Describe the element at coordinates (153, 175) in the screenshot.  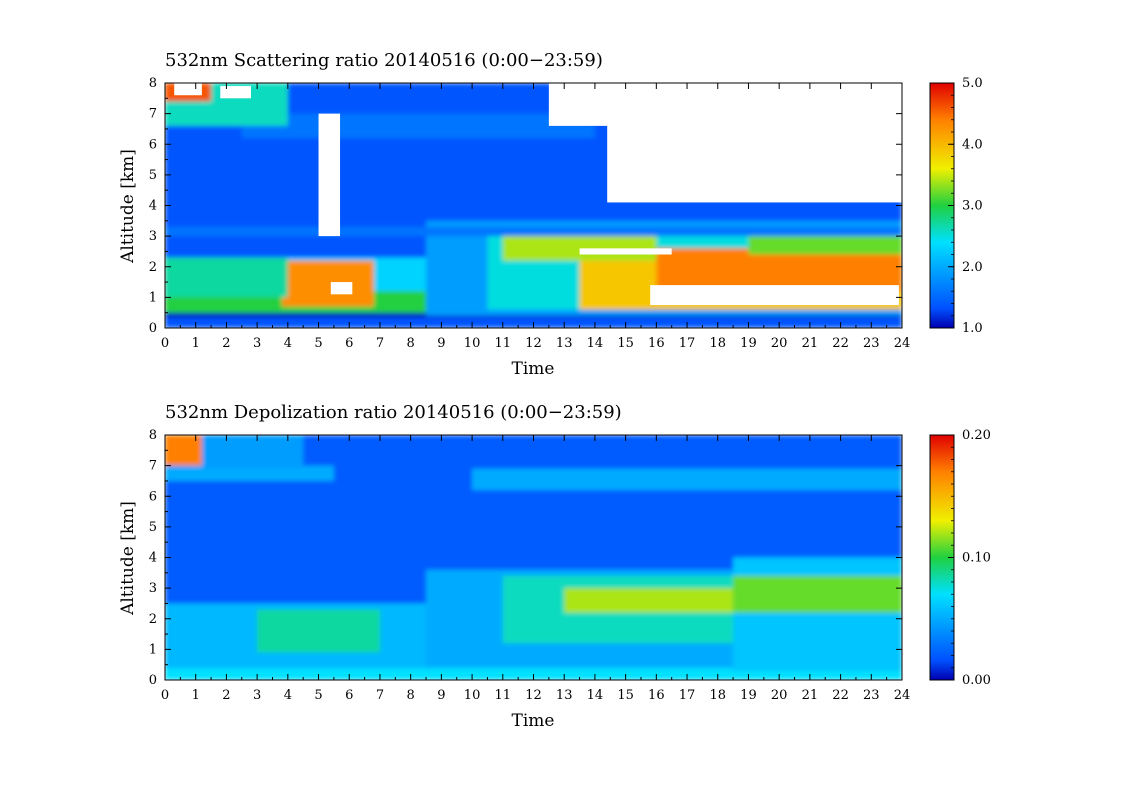
I see `y-tick-label: 5` at that location.